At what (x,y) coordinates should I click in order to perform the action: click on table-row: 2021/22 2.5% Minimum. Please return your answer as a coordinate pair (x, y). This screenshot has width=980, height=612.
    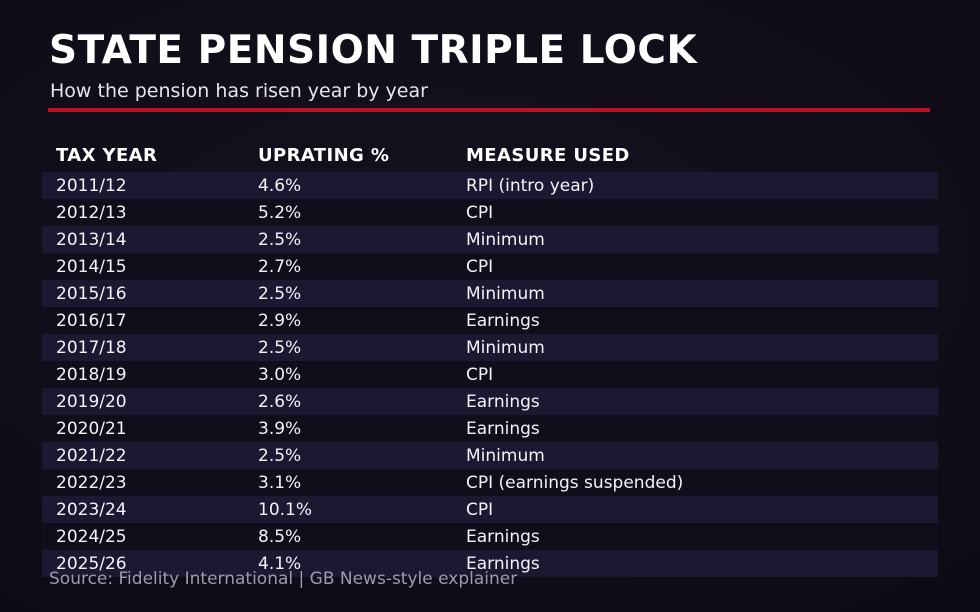
    Looking at the image, I should click on (490, 455).